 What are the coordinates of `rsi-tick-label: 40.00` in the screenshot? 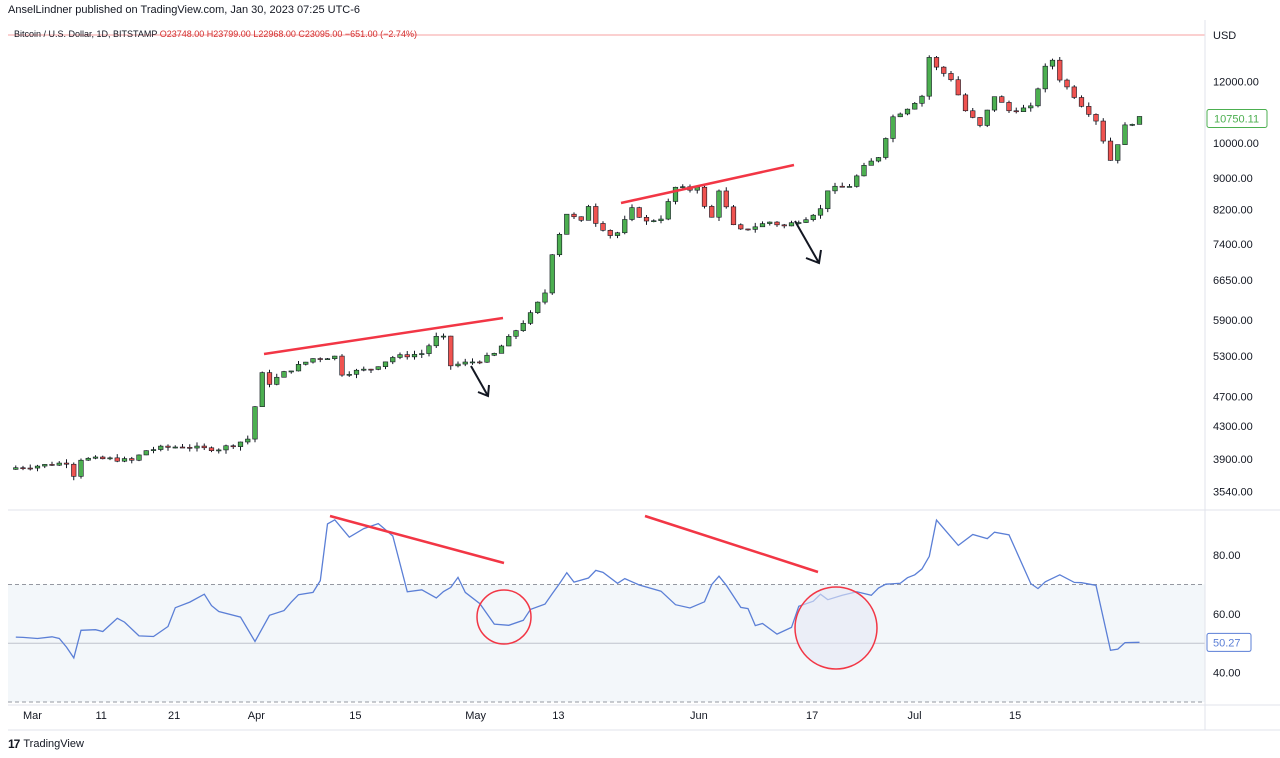 It's located at (1227, 674).